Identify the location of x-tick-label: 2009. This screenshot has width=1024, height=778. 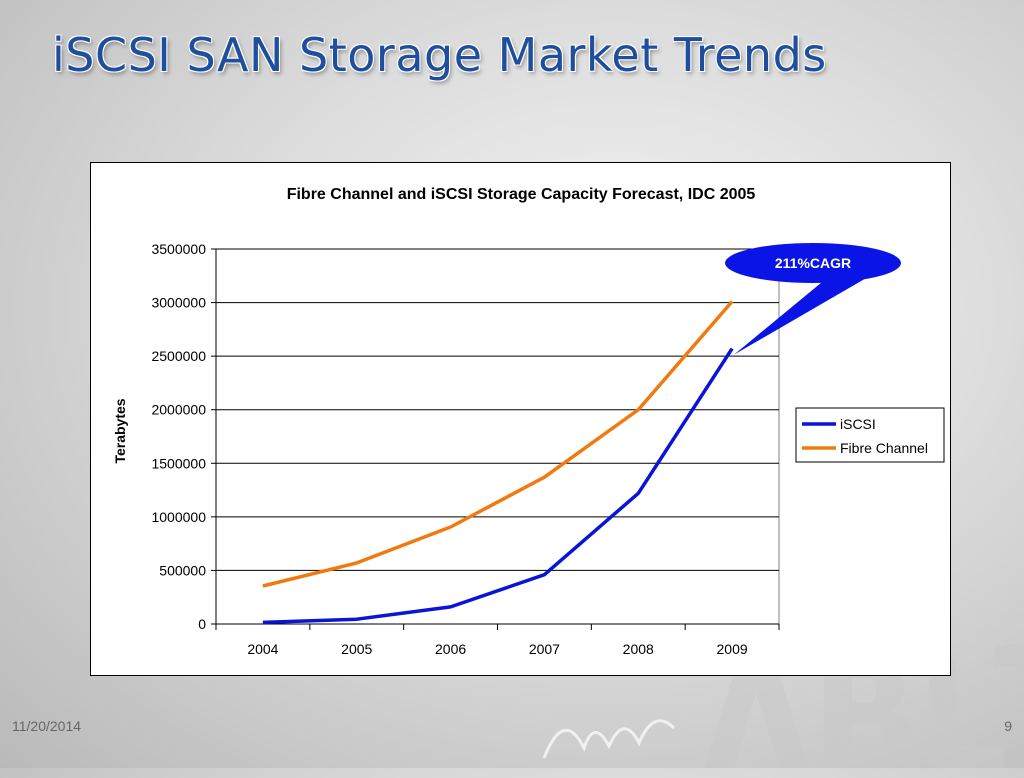
(732, 649).